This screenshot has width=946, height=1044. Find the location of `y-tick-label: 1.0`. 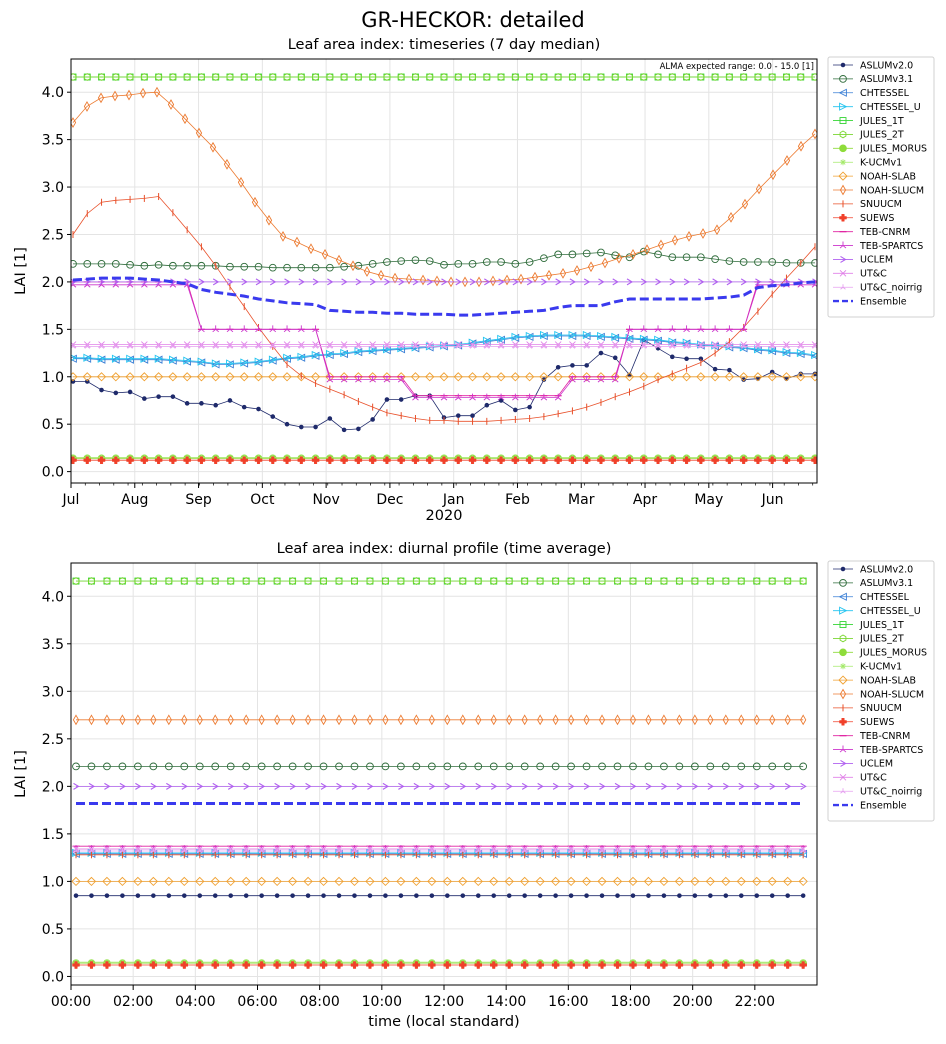

y-tick-label: 1.0 is located at coordinates (53, 882).